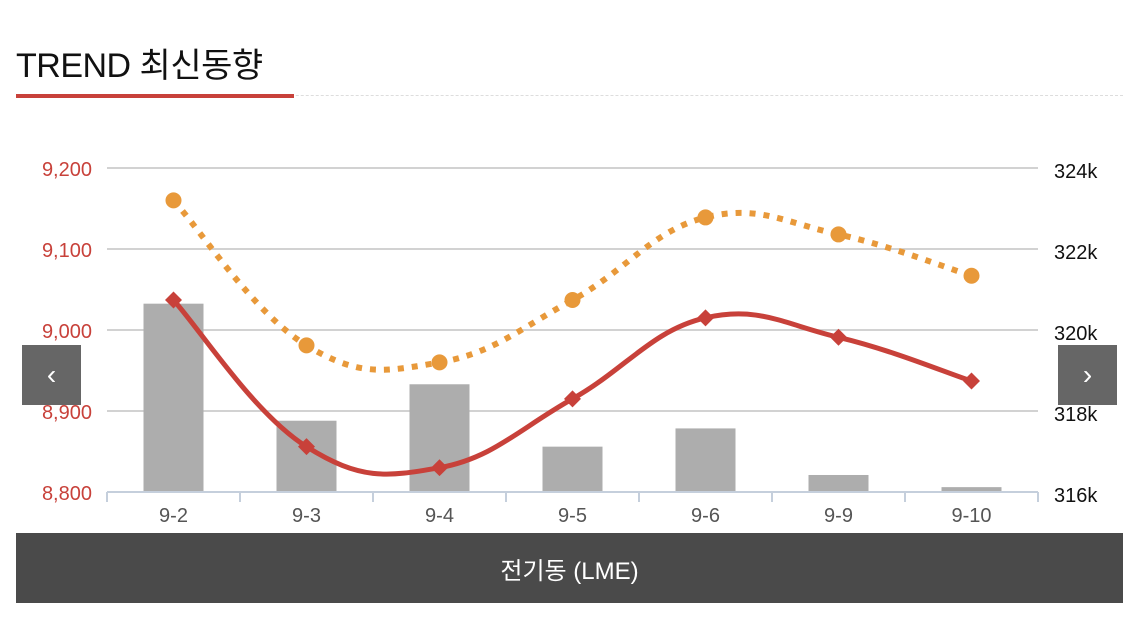  I want to click on x-axis-tick: 9-9, so click(838, 516).